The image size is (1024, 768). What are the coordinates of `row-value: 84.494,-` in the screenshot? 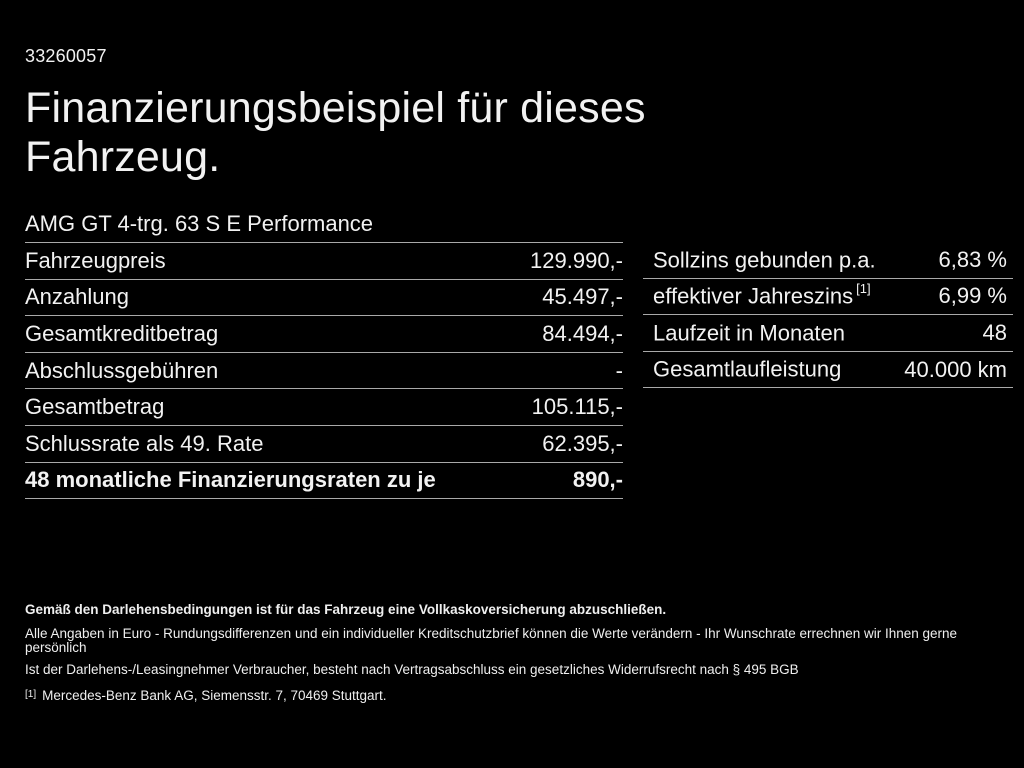 It's located at (582, 333).